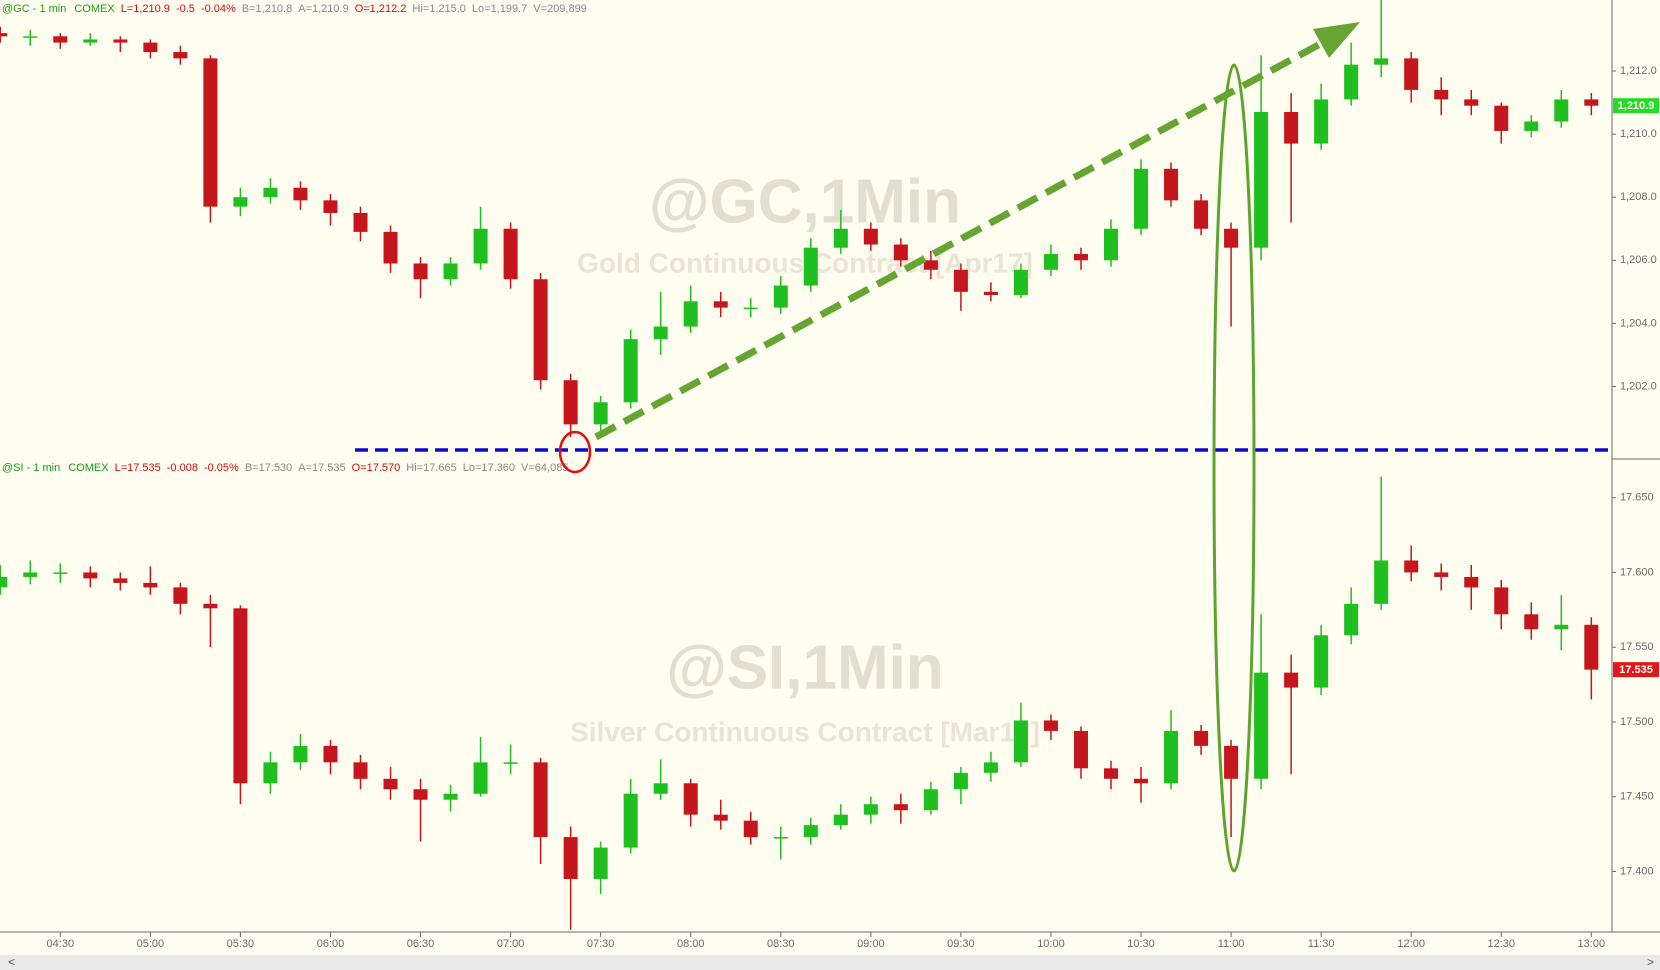 This screenshot has height=970, width=1660. Describe the element at coordinates (321, 468) in the screenshot. I see `header-item: A=17.535` at that location.